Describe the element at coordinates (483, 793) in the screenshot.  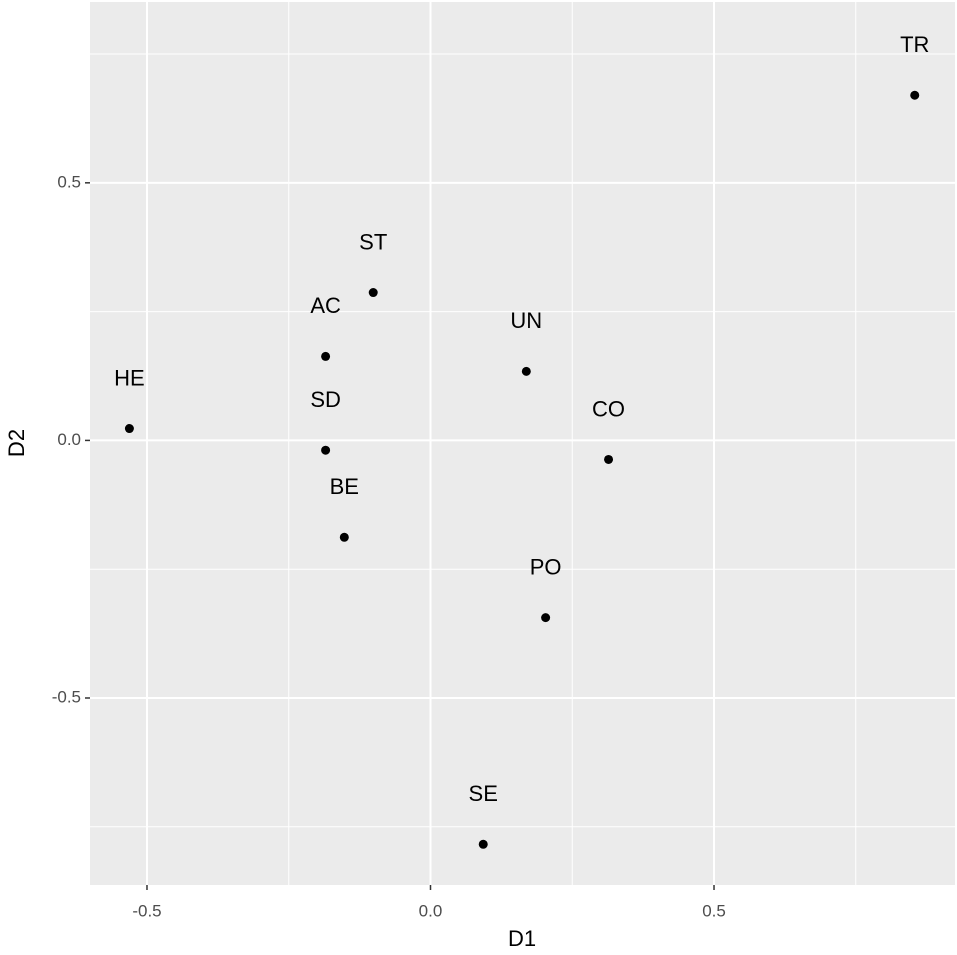
I see `point-label: SE` at that location.